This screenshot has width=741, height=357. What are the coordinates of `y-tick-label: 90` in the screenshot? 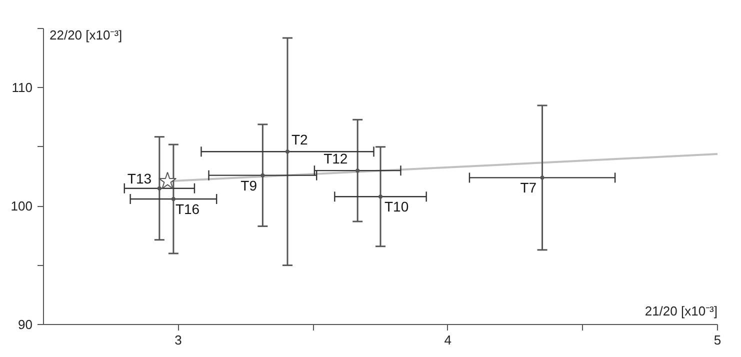 It's located at (25, 324).